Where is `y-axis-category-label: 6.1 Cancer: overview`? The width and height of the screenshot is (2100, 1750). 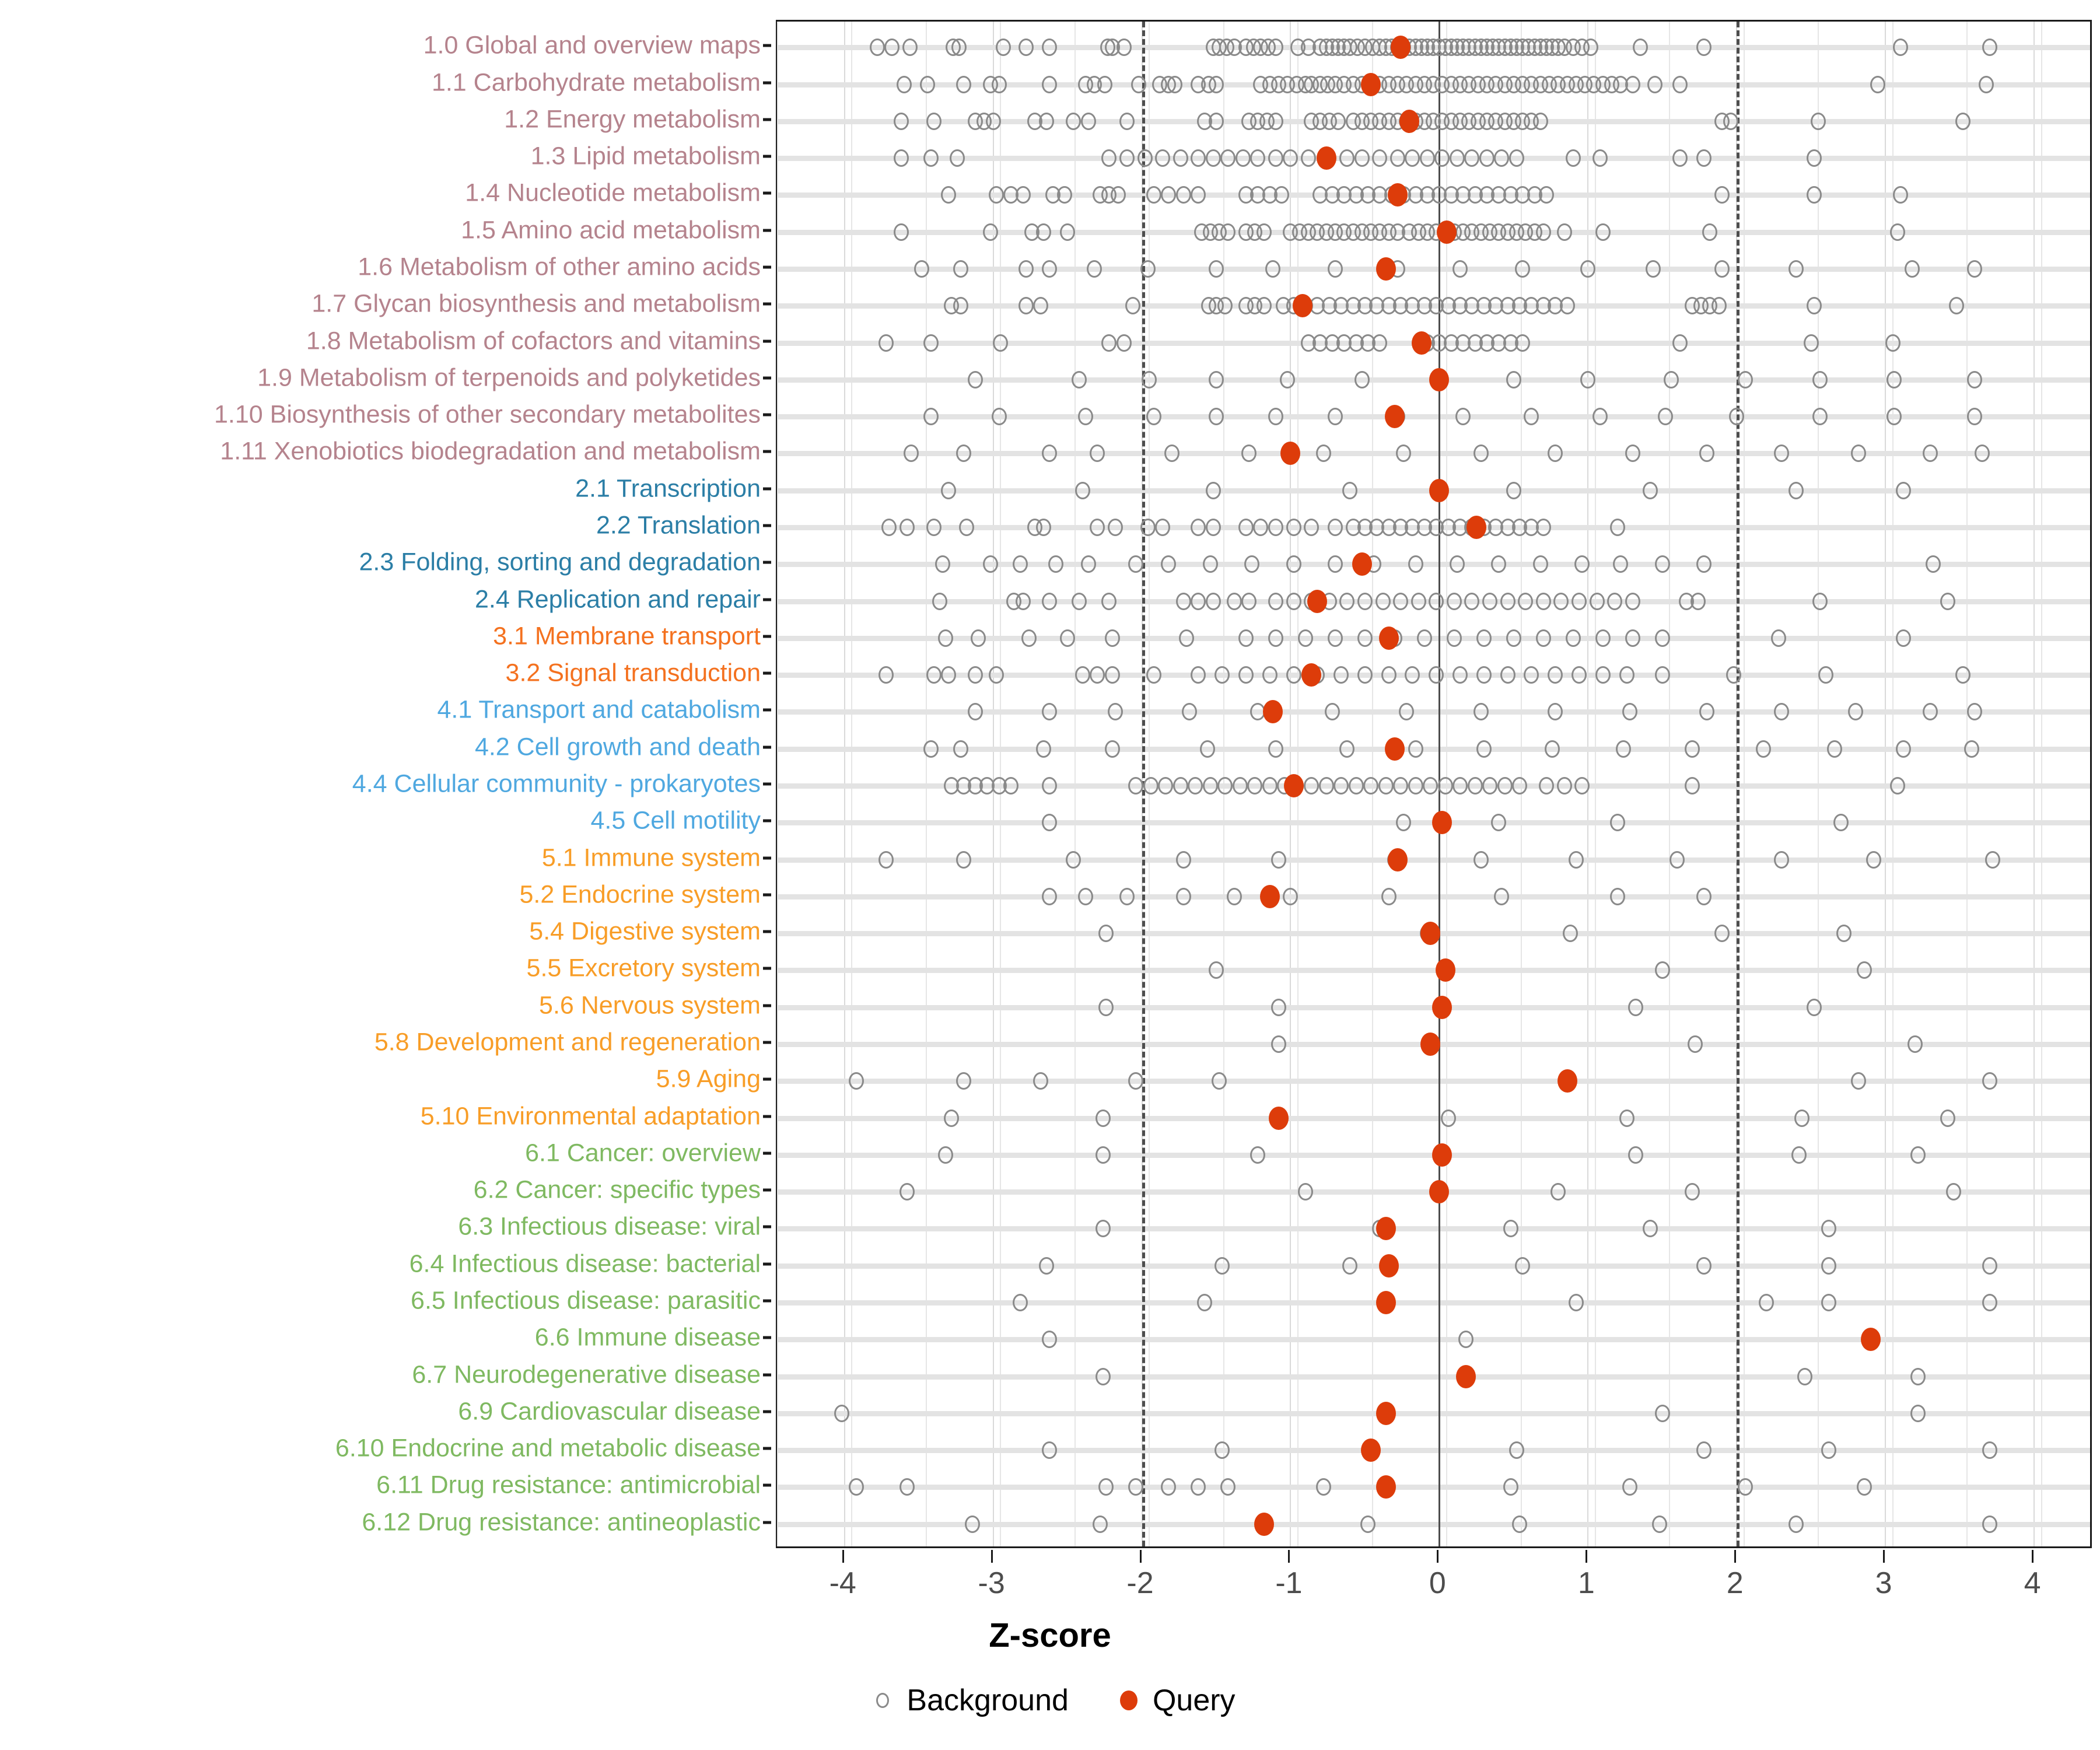 y-axis-category-label: 6.1 Cancer: overview is located at coordinates (643, 1153).